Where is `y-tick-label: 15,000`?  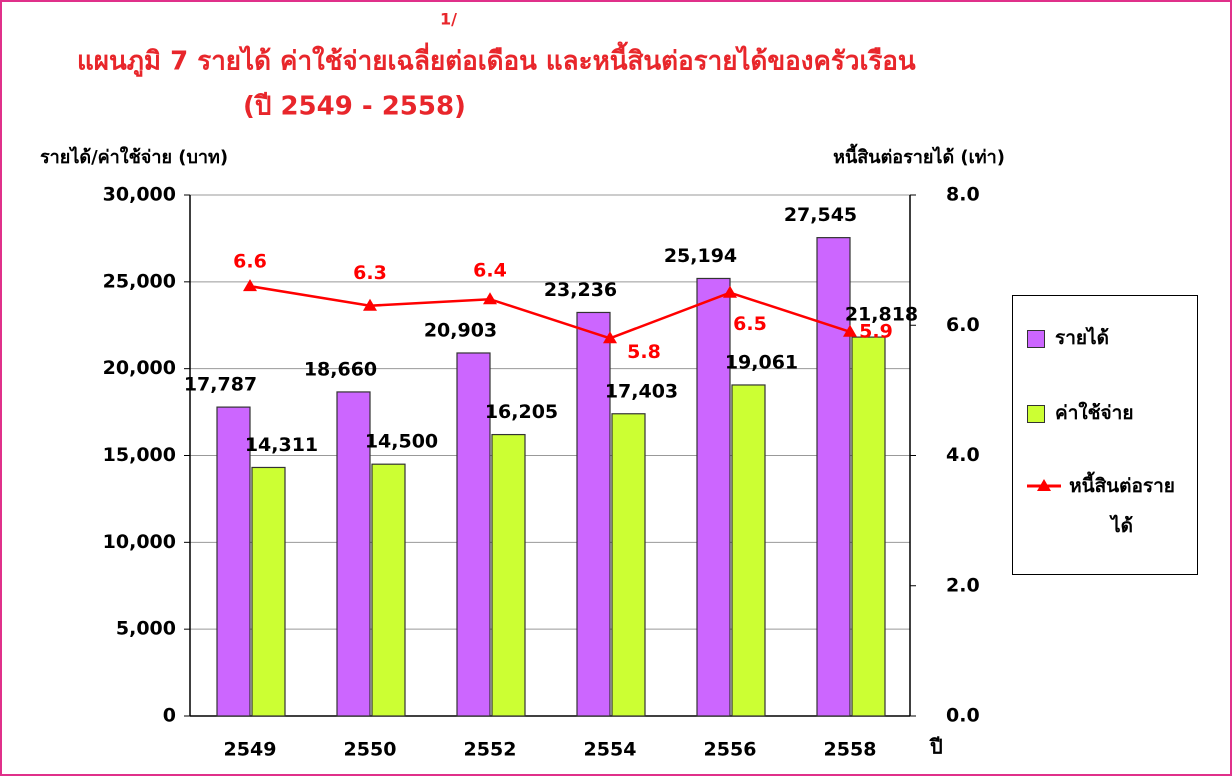 y-tick-label: 15,000 is located at coordinates (139, 455).